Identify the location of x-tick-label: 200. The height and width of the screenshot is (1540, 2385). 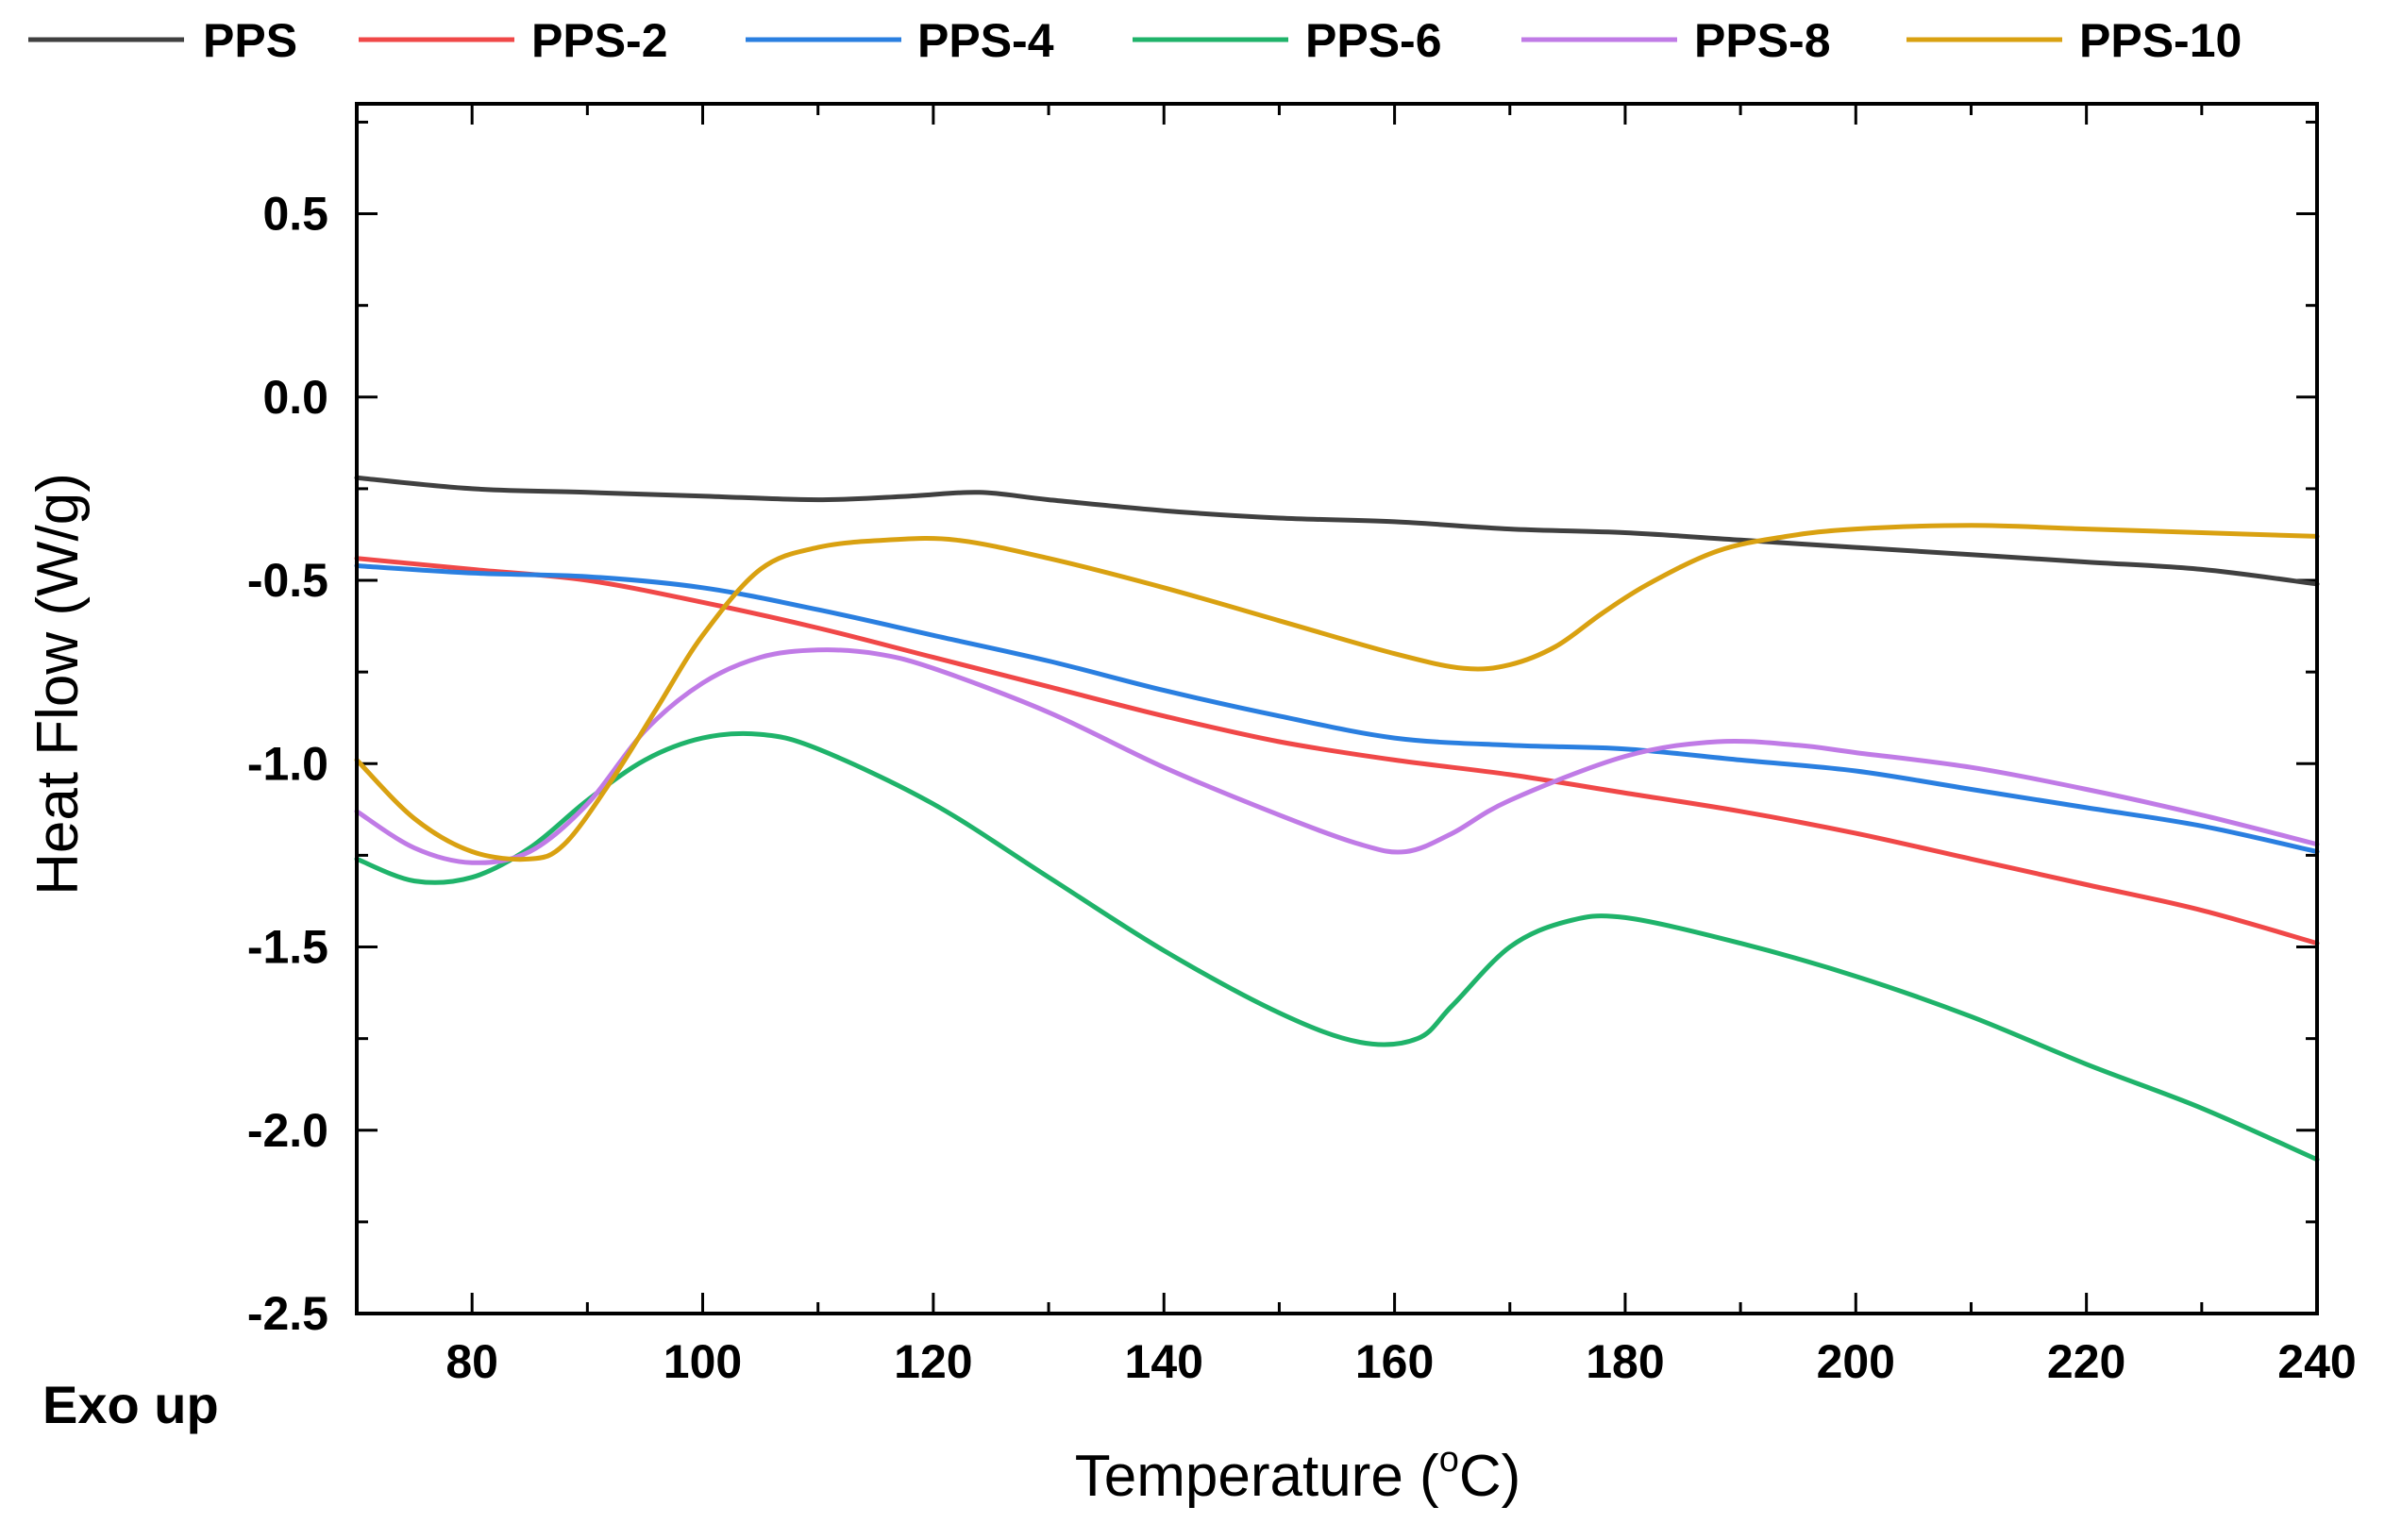
(1856, 1361).